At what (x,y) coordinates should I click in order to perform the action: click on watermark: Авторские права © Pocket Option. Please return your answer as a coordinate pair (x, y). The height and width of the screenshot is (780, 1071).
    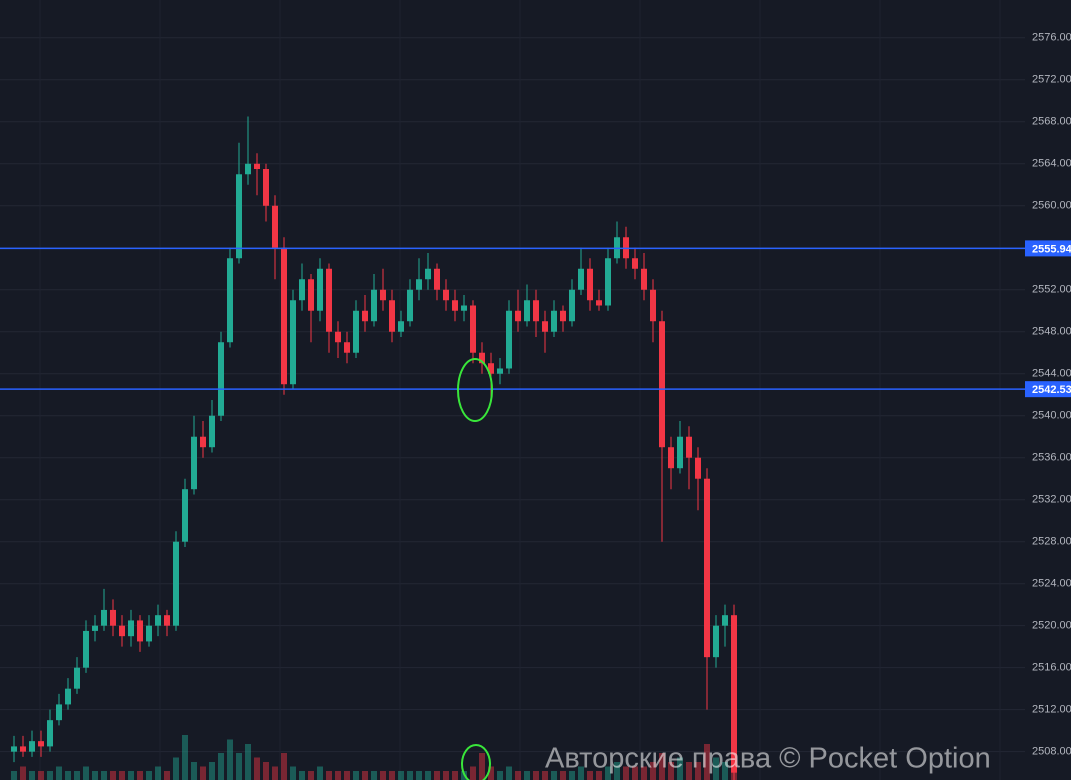
    Looking at the image, I should click on (768, 759).